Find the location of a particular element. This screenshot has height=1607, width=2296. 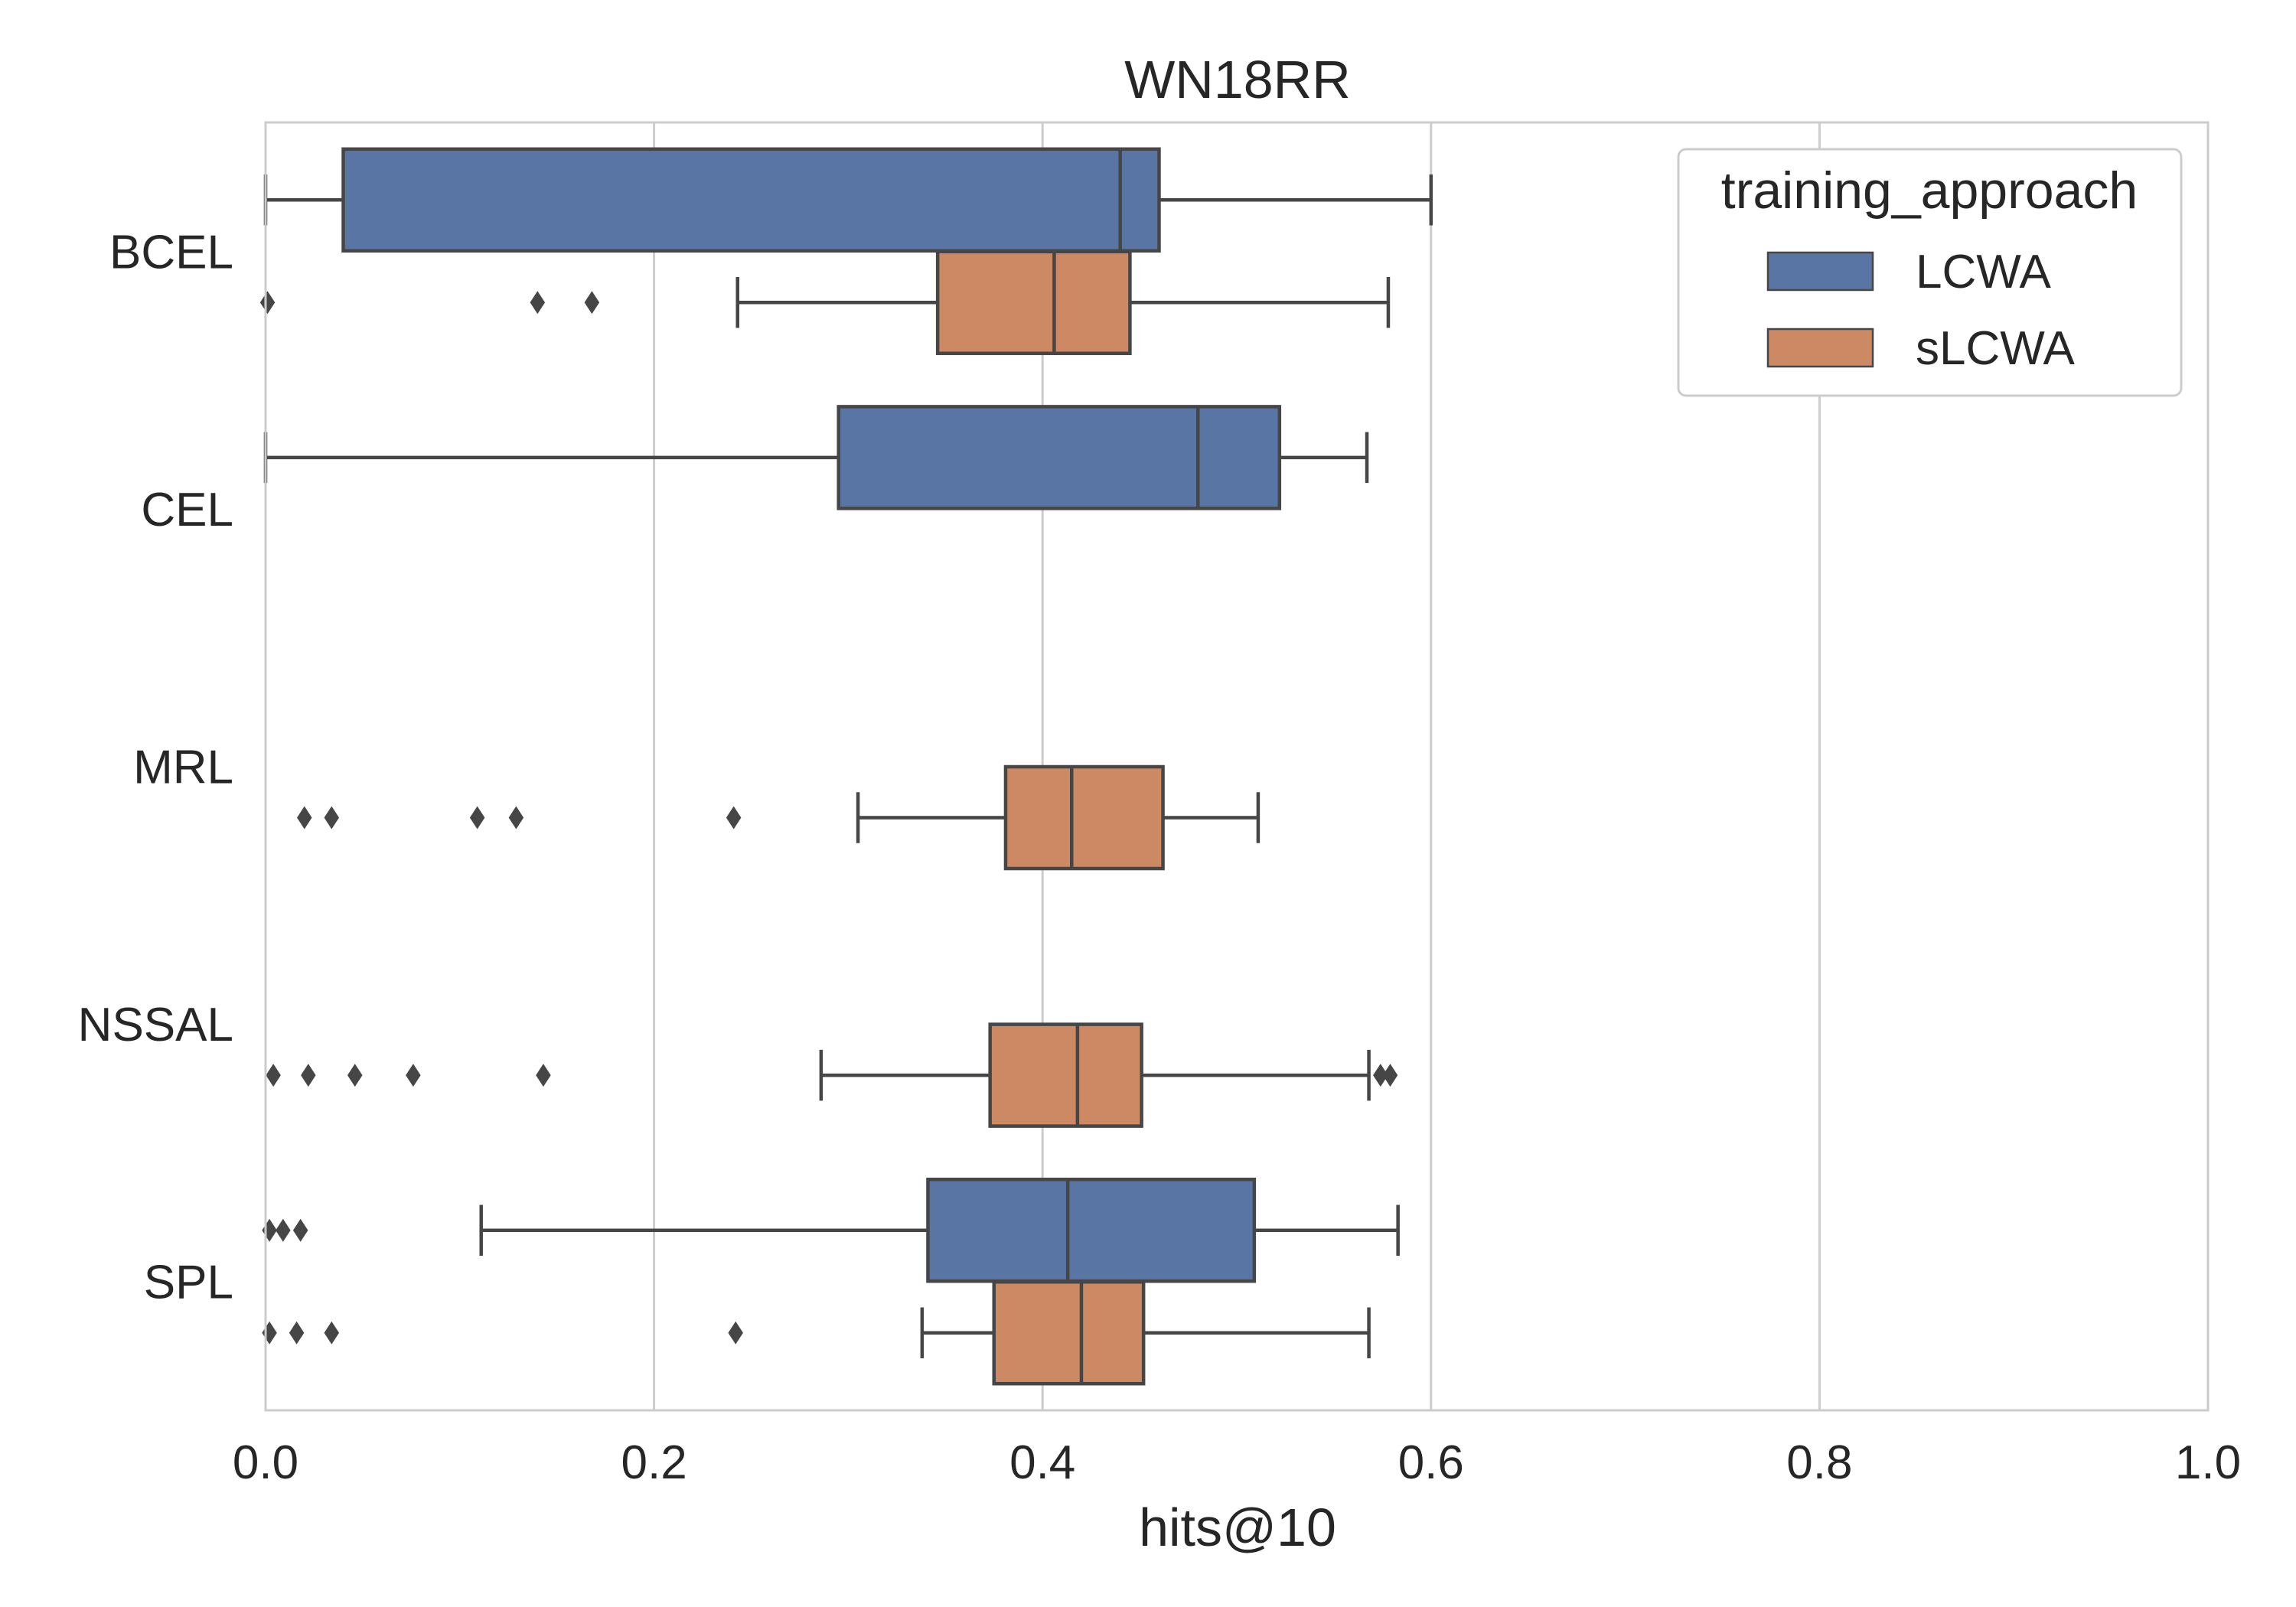

y-category-label: BCEL is located at coordinates (171, 253).